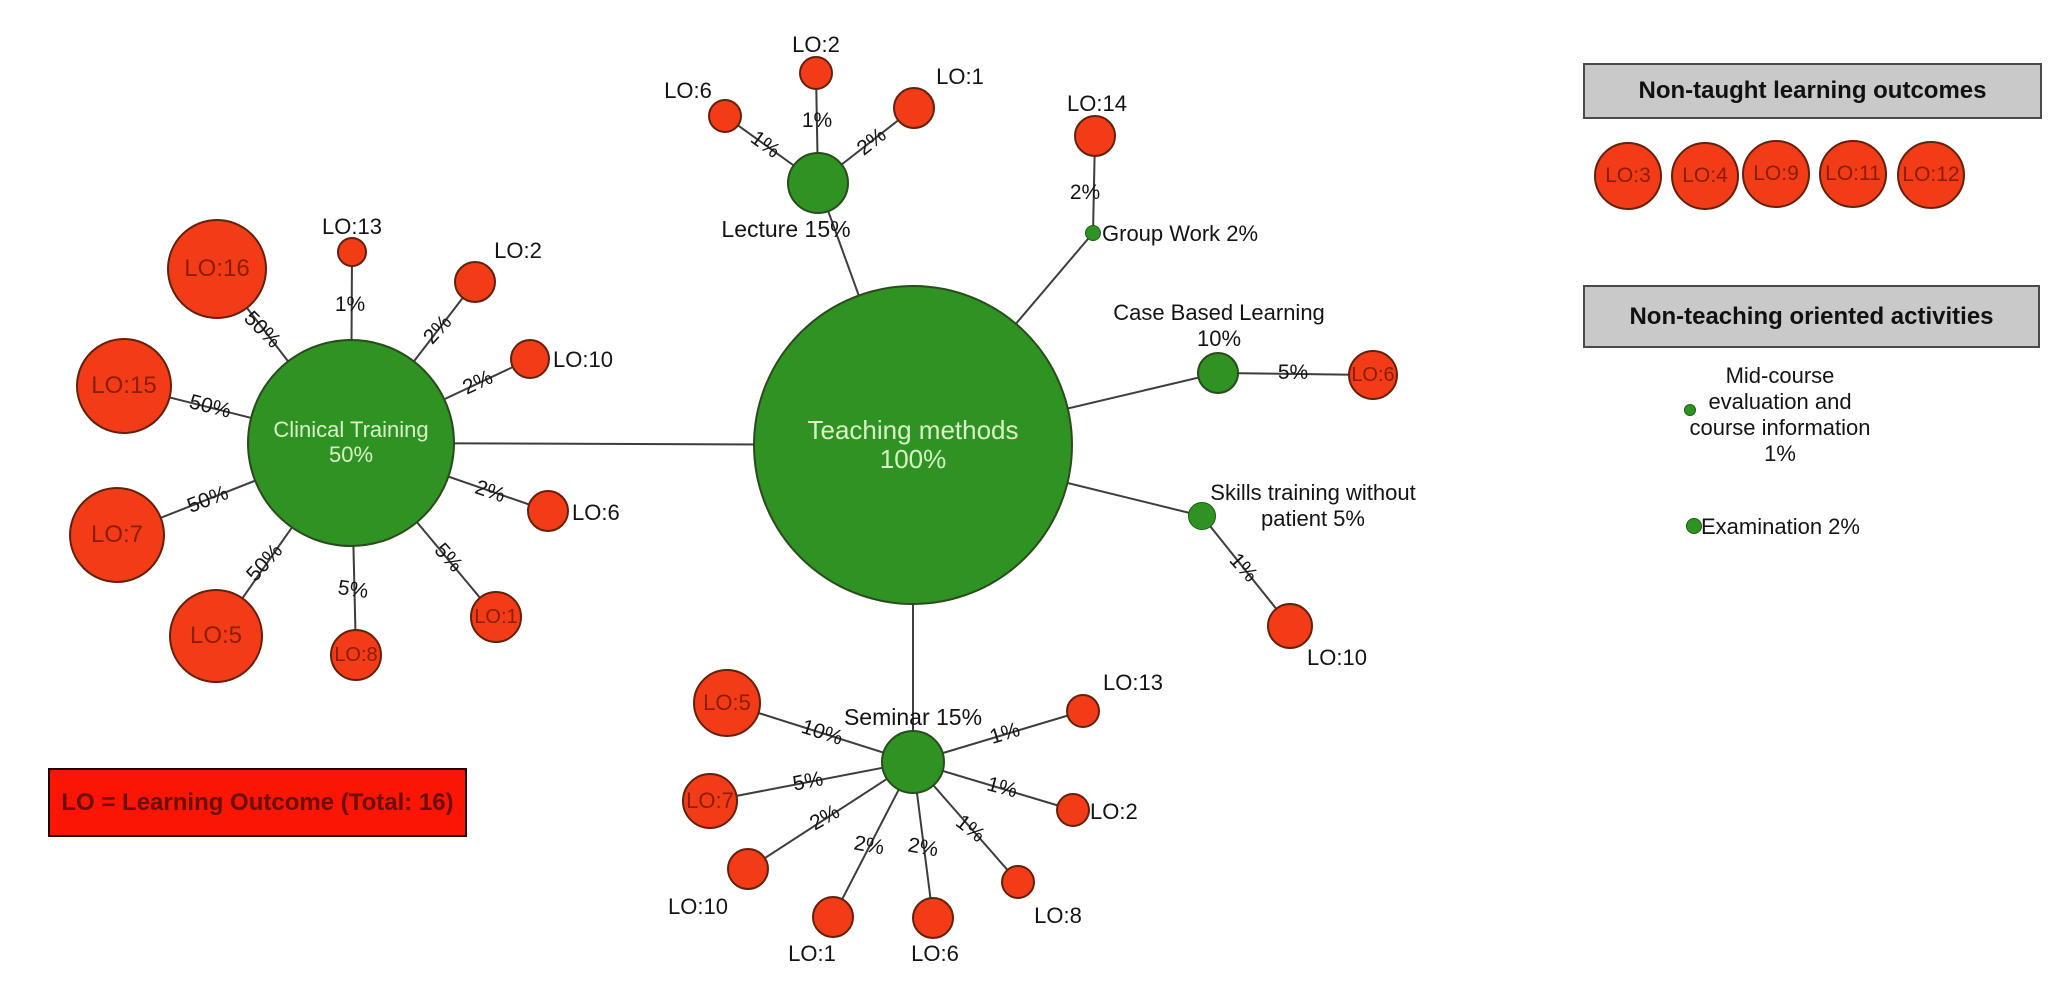 The height and width of the screenshot is (1001, 2059). I want to click on lo-node: LO:8, so click(356, 655).